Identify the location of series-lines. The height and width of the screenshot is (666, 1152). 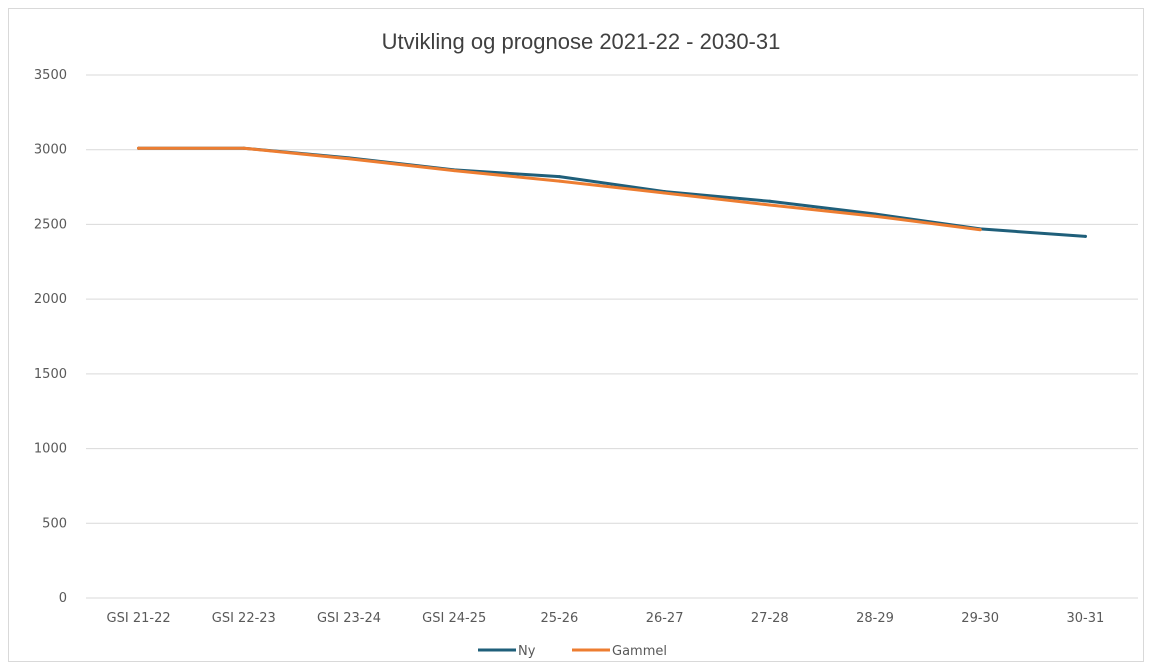
(612, 192).